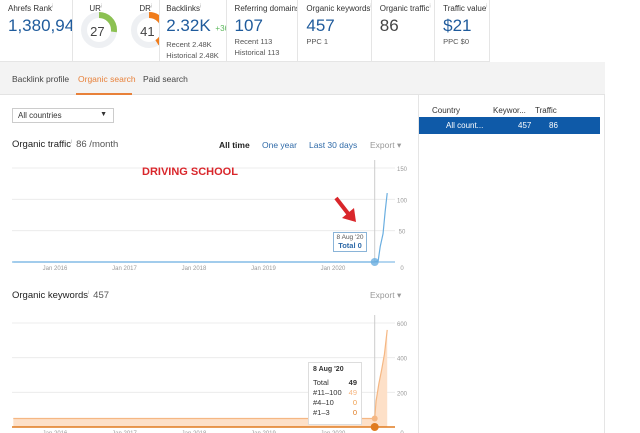  Describe the element at coordinates (457, 25) in the screenshot. I see `traffic-value: $21` at that location.